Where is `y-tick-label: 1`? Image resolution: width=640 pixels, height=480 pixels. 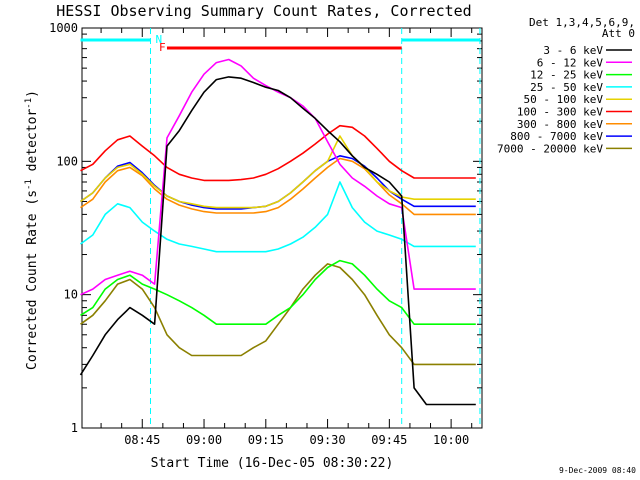
y-tick-label: 1 is located at coordinates (74, 428).